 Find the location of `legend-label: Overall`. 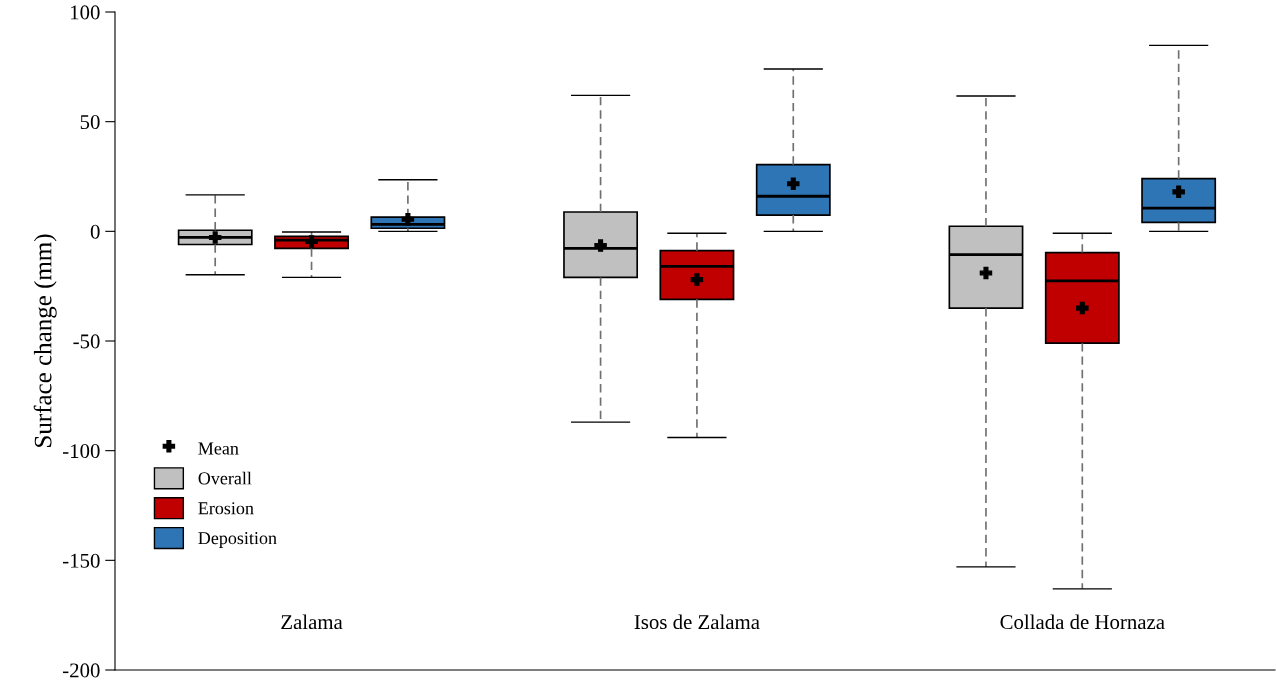

legend-label: Overall is located at coordinates (225, 478).